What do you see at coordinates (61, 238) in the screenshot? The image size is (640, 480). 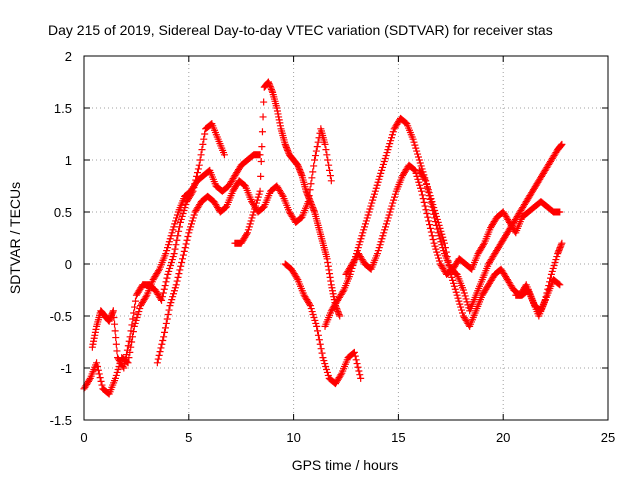 I see `y-tick-labels: -1.5 -1 -0.5 0 0.5 1 1.5 2` at bounding box center [61, 238].